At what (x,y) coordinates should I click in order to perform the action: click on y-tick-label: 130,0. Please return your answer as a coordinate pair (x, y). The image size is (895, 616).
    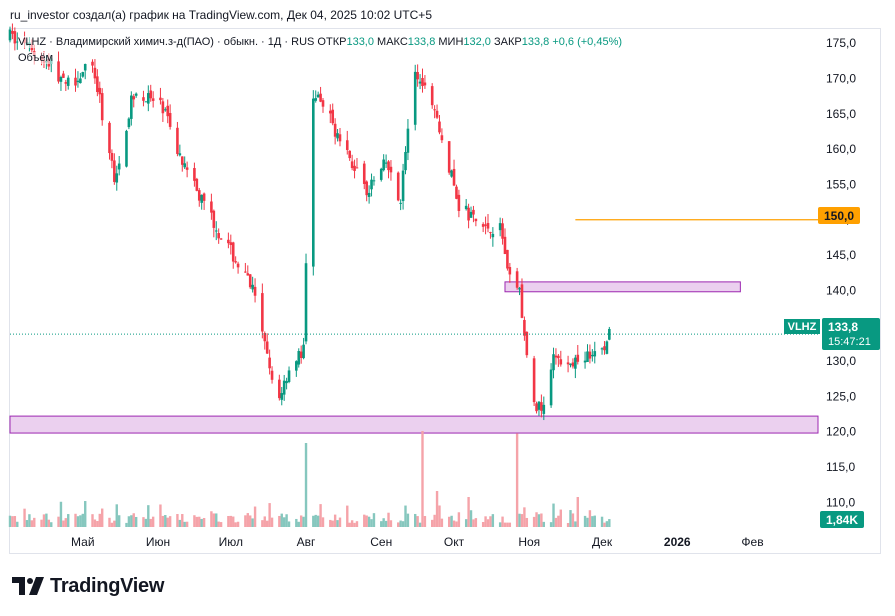
    Looking at the image, I should click on (841, 361).